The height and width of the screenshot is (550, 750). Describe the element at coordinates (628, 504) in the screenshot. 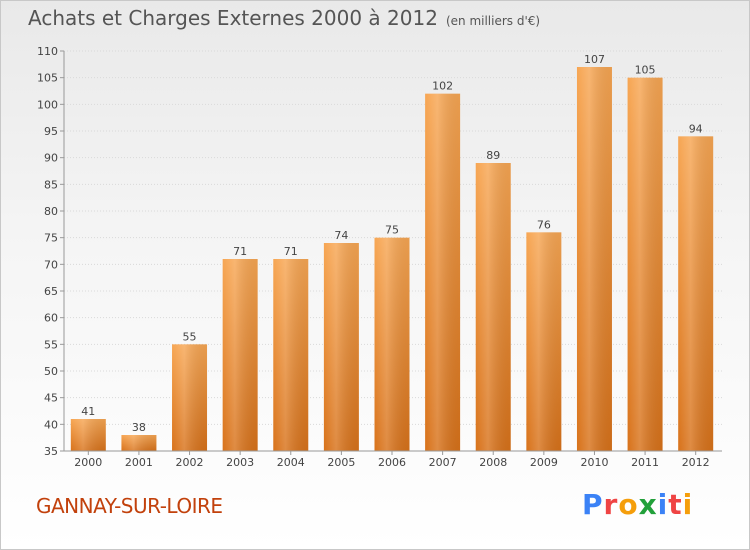

I see `brand-letter: o` at that location.